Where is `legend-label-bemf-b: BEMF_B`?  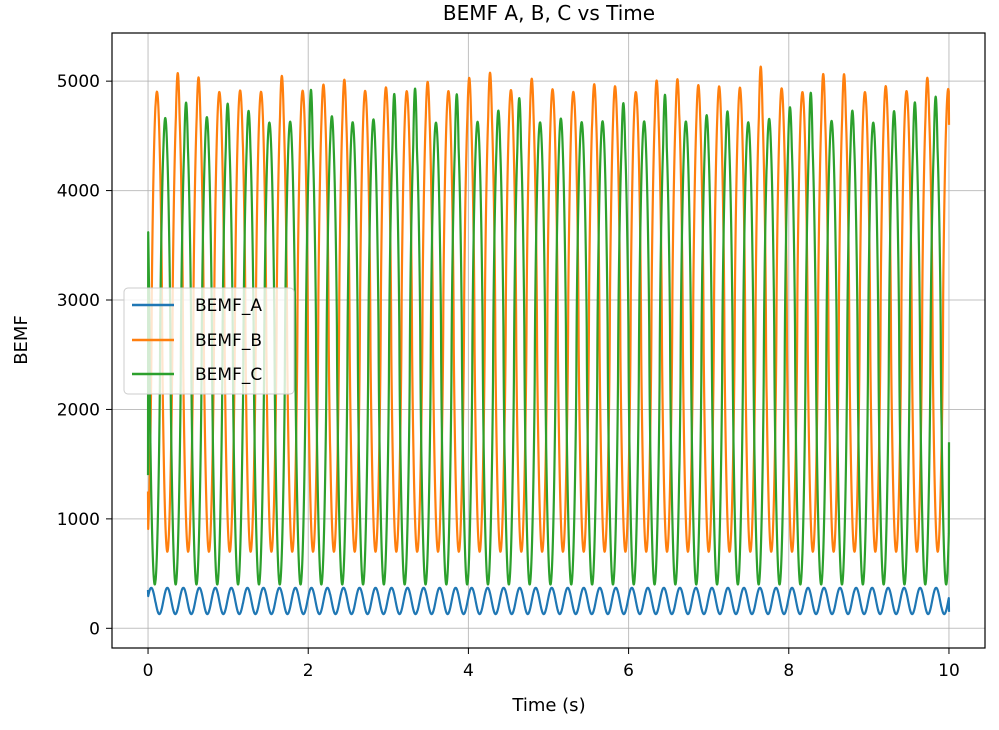 legend-label-bemf-b: BEMF_B is located at coordinates (228, 341).